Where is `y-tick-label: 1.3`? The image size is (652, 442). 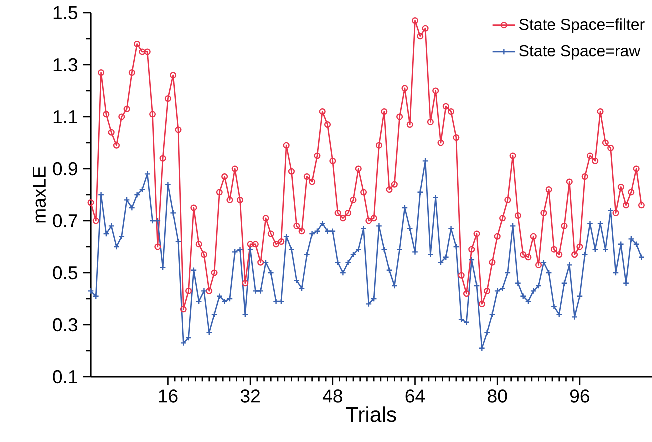
y-tick-label: 1.3 is located at coordinates (66, 65).